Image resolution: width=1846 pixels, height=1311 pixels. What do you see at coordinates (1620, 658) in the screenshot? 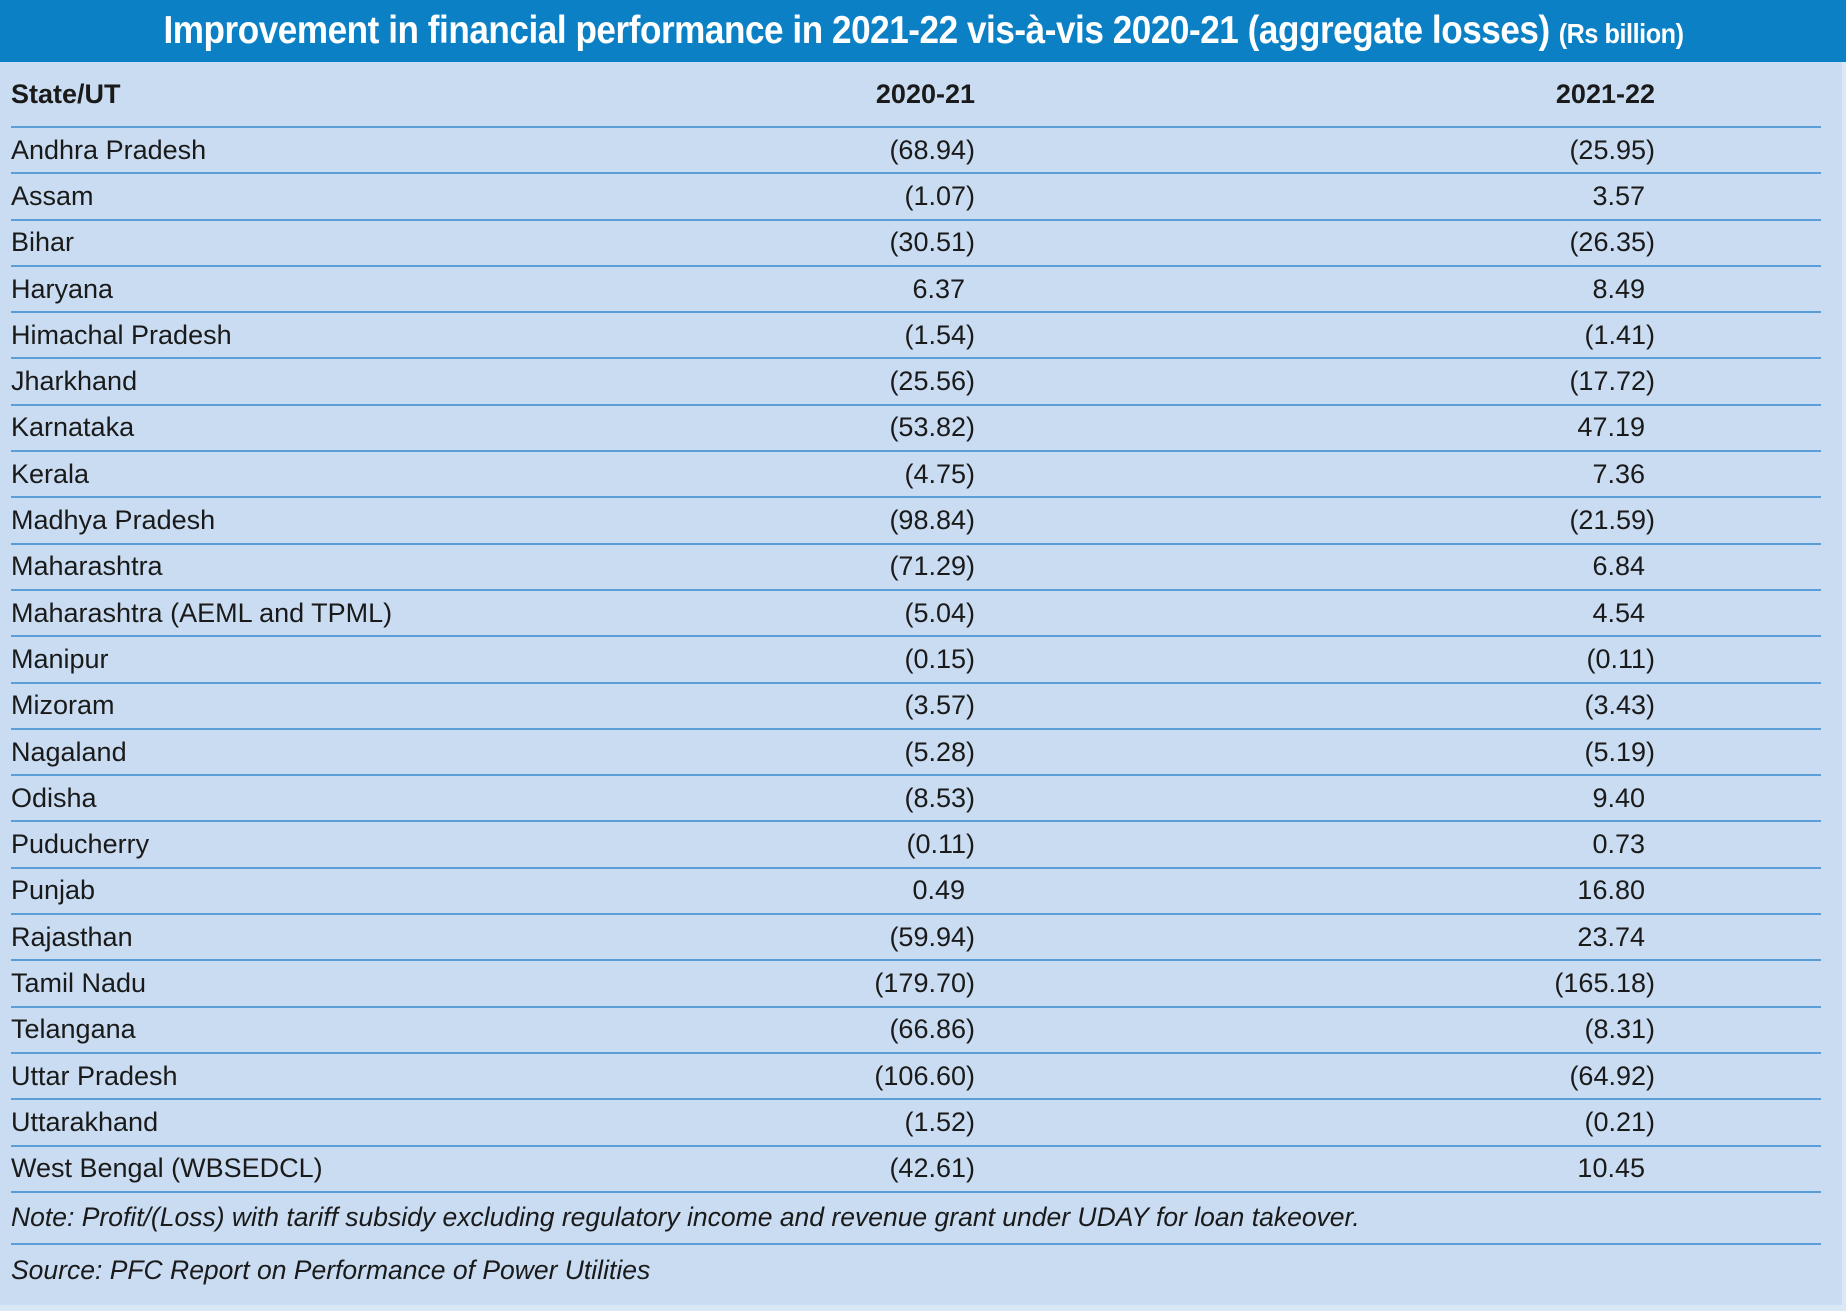
I see `value-2021-22-cell: (0.11)` at bounding box center [1620, 658].